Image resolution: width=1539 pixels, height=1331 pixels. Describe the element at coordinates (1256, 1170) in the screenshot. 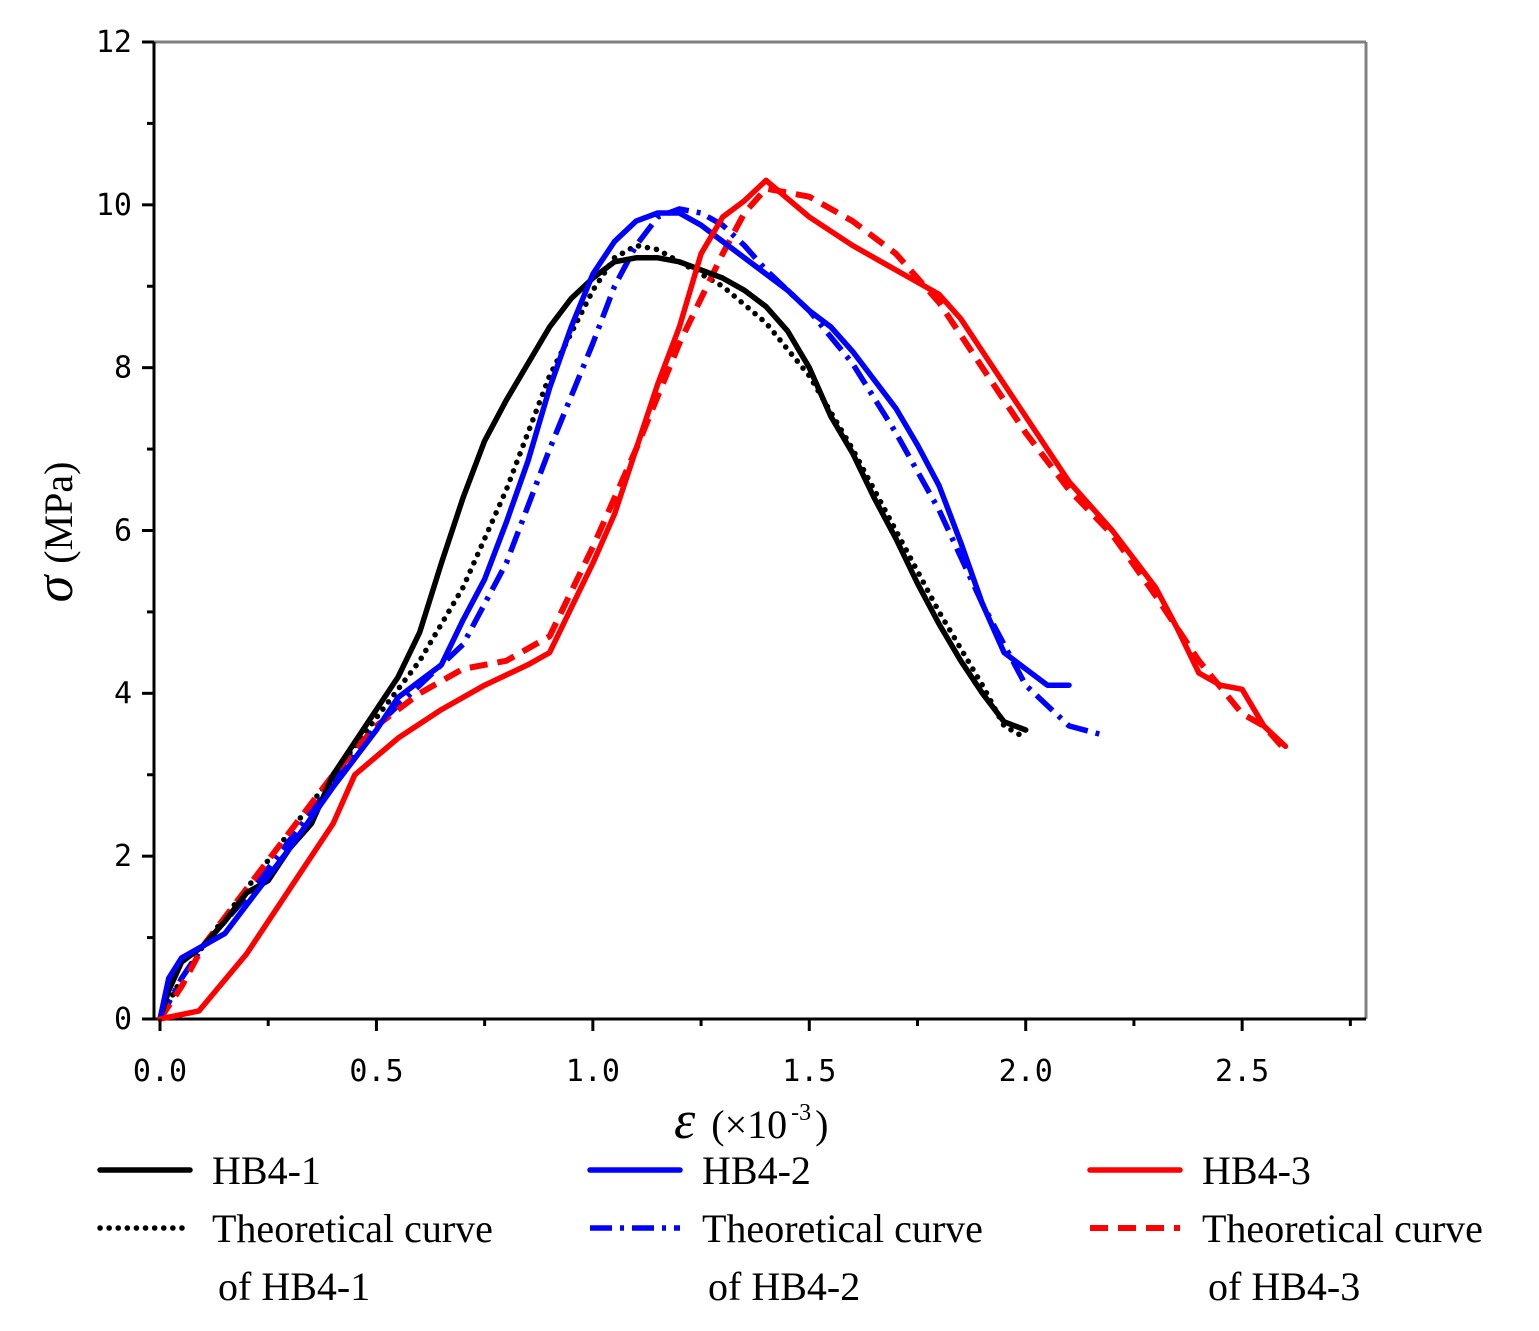

I see `legend-label-hb4-3: HB4-3` at that location.